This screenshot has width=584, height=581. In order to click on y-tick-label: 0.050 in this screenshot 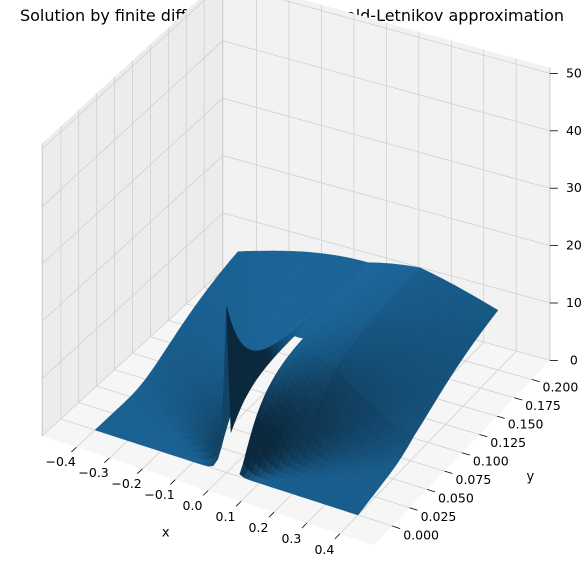, I will do `click(456, 497)`.